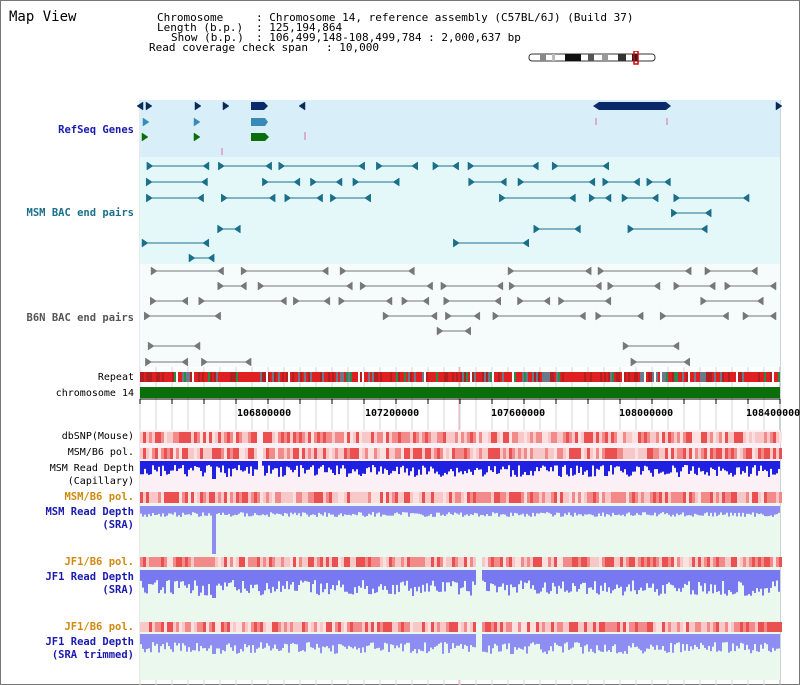  Describe the element at coordinates (593, 58) in the screenshot. I see `chromosome-ideogram` at that location.